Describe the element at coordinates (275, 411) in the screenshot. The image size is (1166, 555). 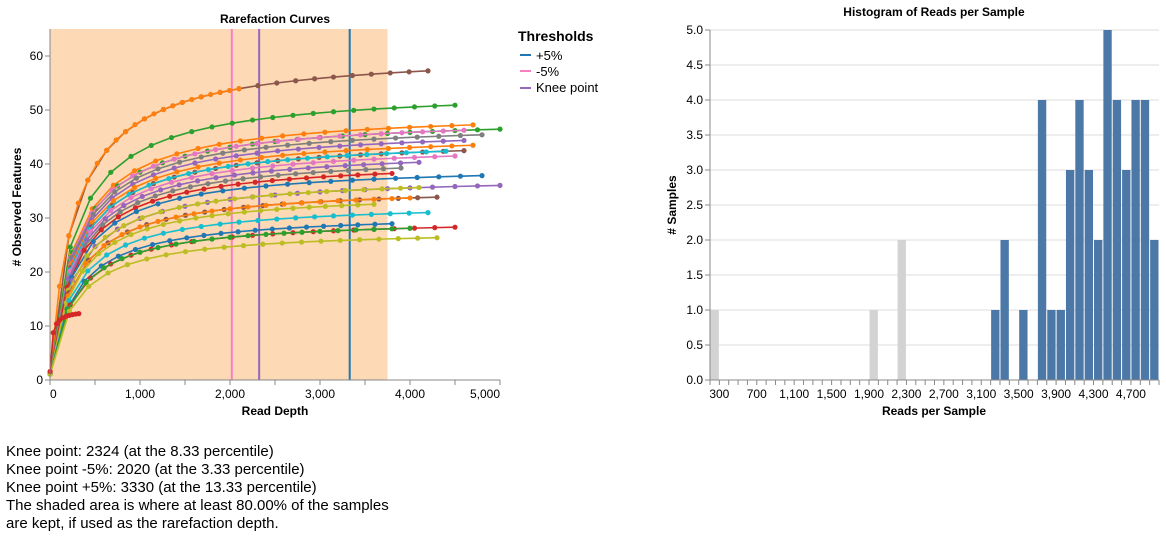
I see `x-axis-title: Read Depth` at that location.